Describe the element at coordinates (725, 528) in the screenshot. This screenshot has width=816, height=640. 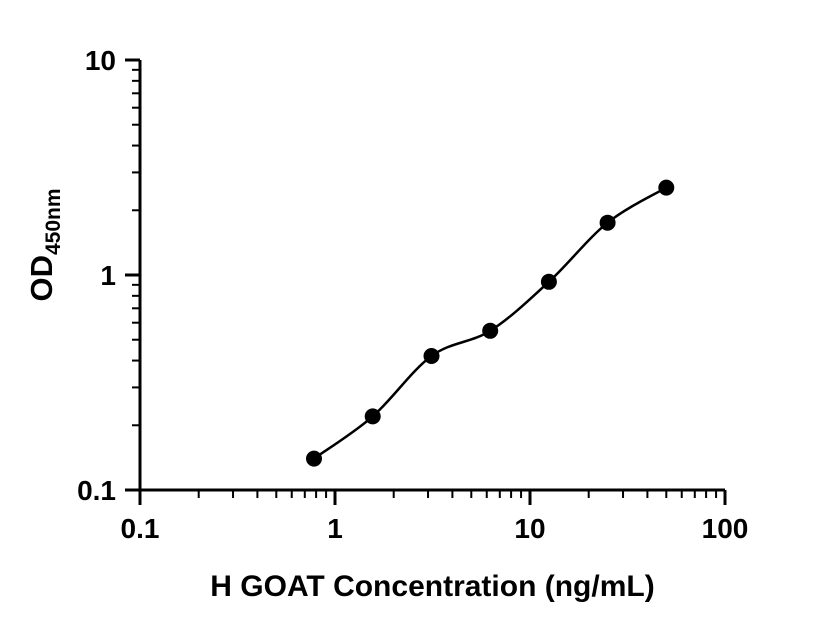
I see `x-tick-label: 100` at that location.